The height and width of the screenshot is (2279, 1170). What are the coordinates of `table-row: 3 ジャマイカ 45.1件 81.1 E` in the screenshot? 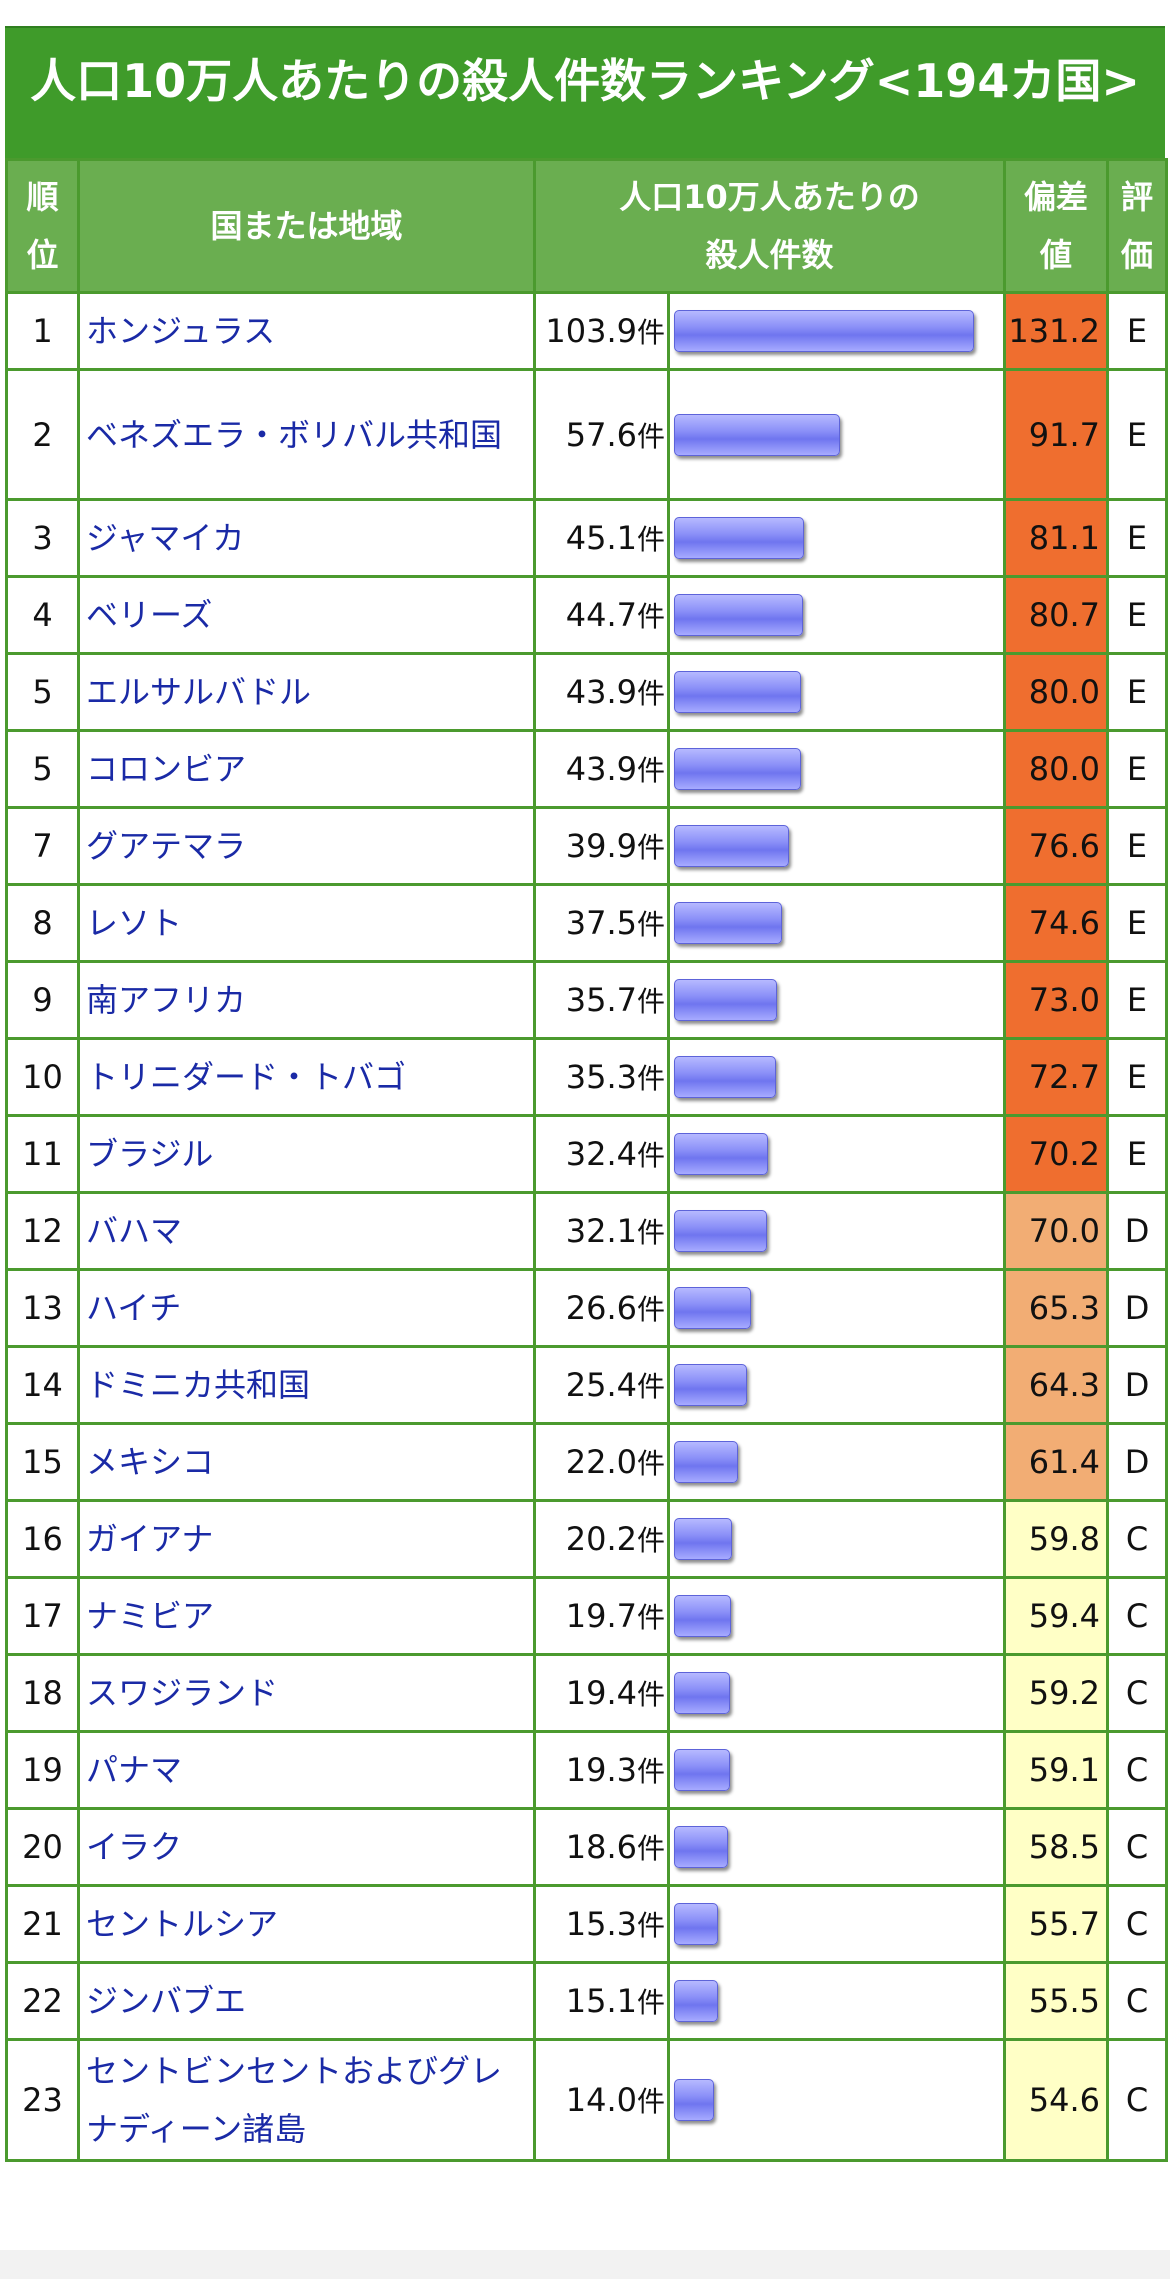 It's located at (587, 538).